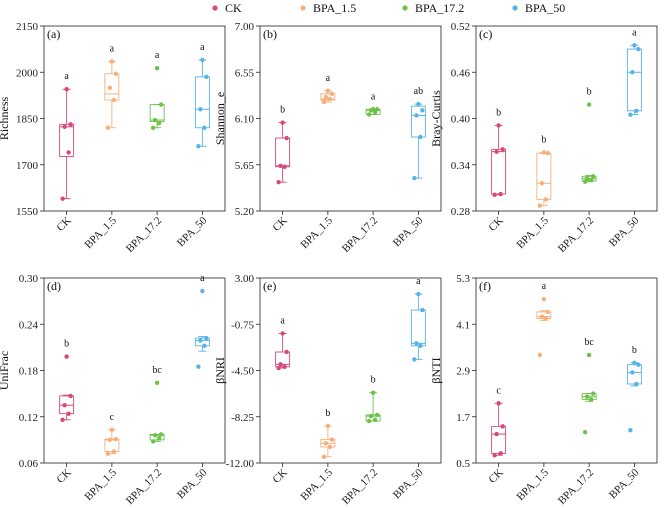 The height and width of the screenshot is (508, 669). What do you see at coordinates (233, 8) in the screenshot?
I see `legend-label: CK` at bounding box center [233, 8].